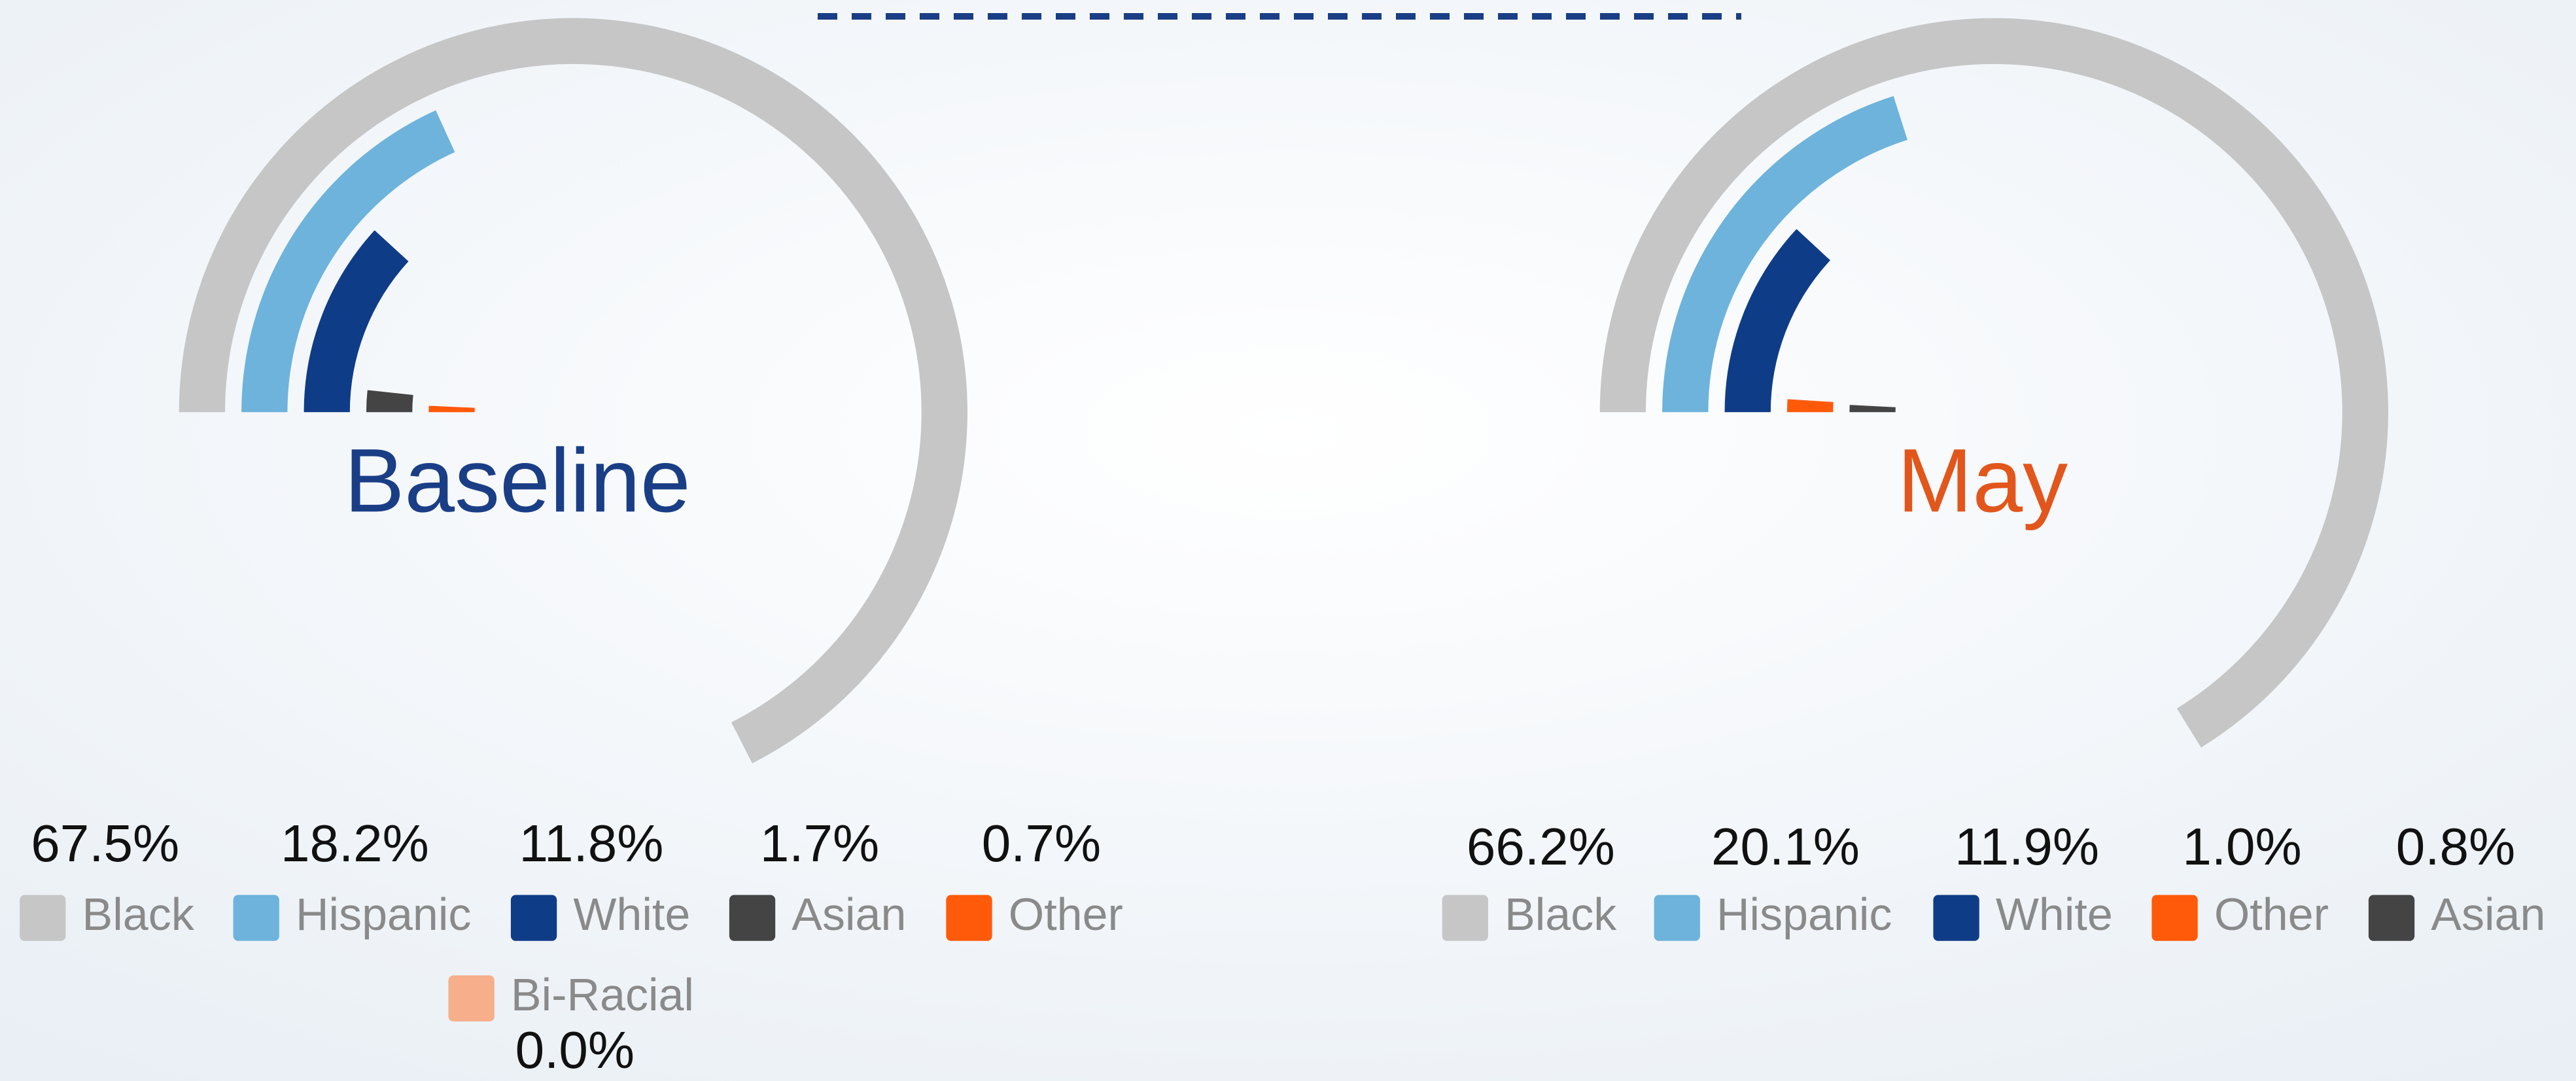  I want to click on value-label: 20.1%, so click(1786, 846).